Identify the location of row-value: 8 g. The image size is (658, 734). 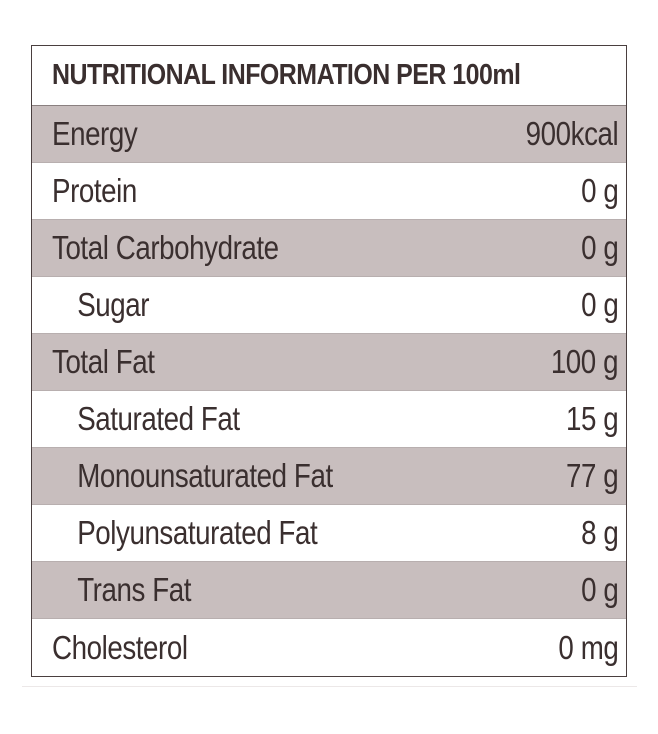
(599, 532).